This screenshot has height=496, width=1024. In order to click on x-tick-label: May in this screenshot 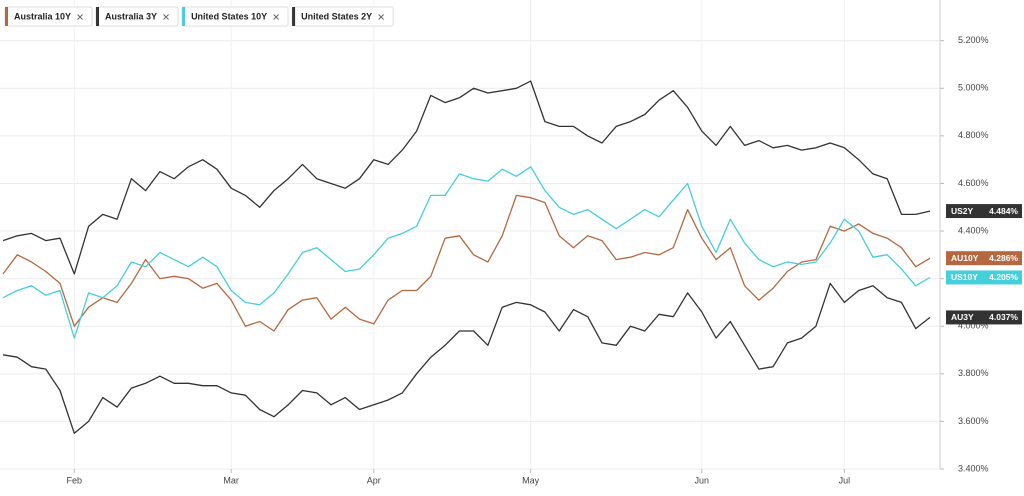, I will do `click(531, 480)`.